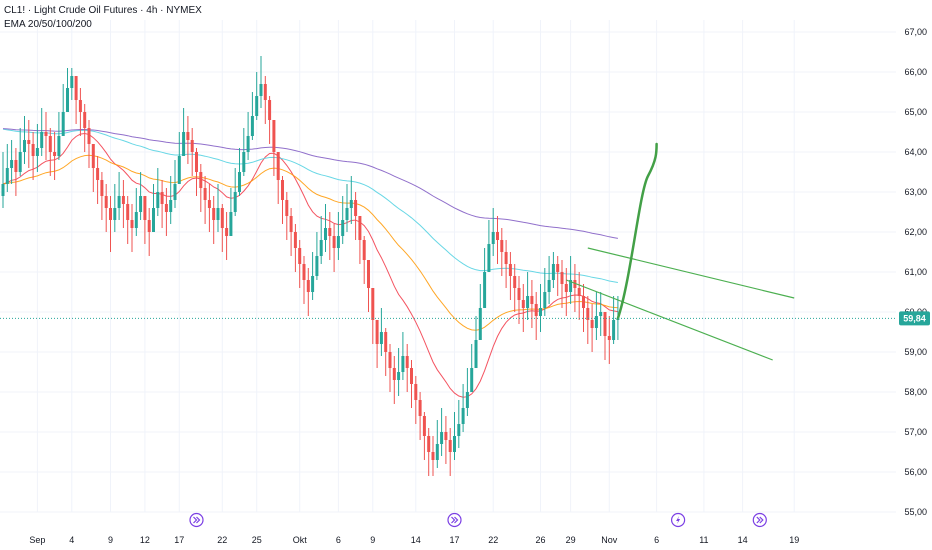 The image size is (932, 550). Describe the element at coordinates (915, 472) in the screenshot. I see `price-tick-label: 56,00` at that location.